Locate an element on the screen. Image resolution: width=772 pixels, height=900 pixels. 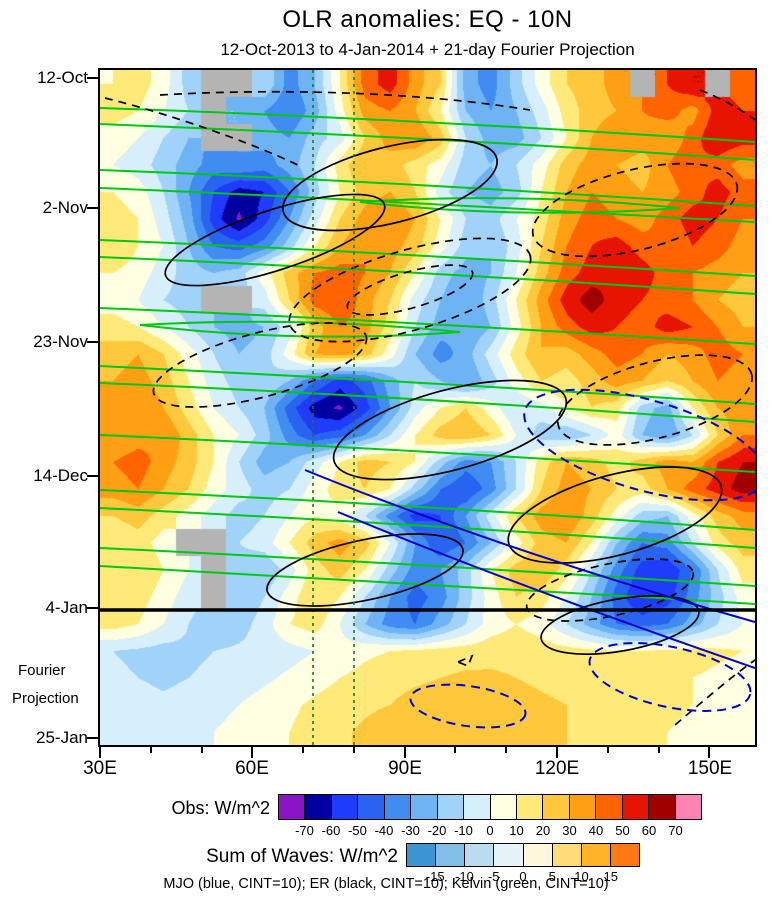
waves-colorbar-label: Sum of Waves: W/m^2 is located at coordinates (302, 856).